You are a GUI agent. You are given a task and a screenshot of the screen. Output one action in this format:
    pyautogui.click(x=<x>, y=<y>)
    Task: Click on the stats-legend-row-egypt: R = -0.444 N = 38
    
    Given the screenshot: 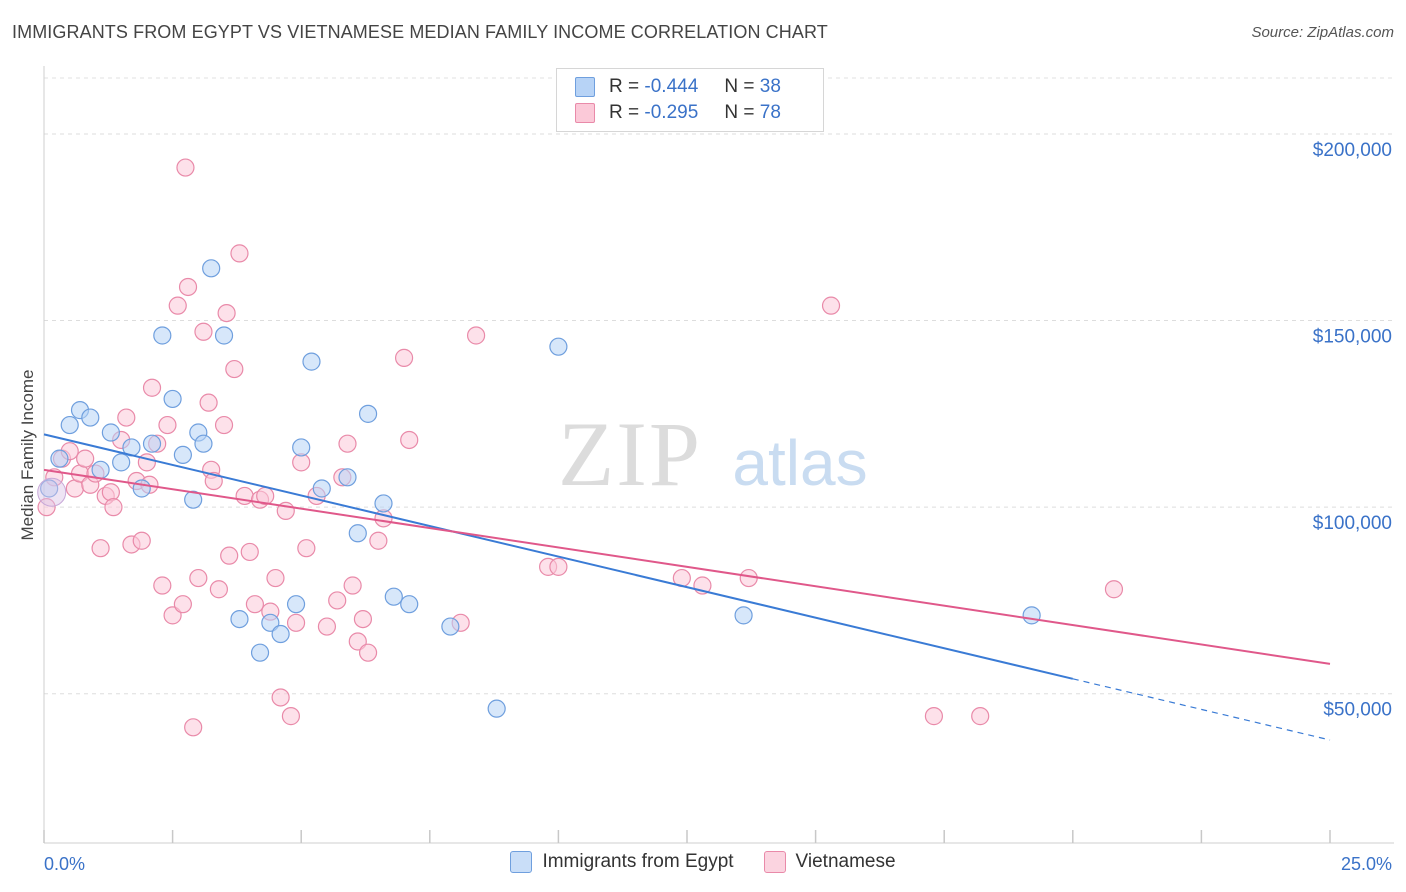 What is the action you would take?
    pyautogui.click(x=678, y=87)
    